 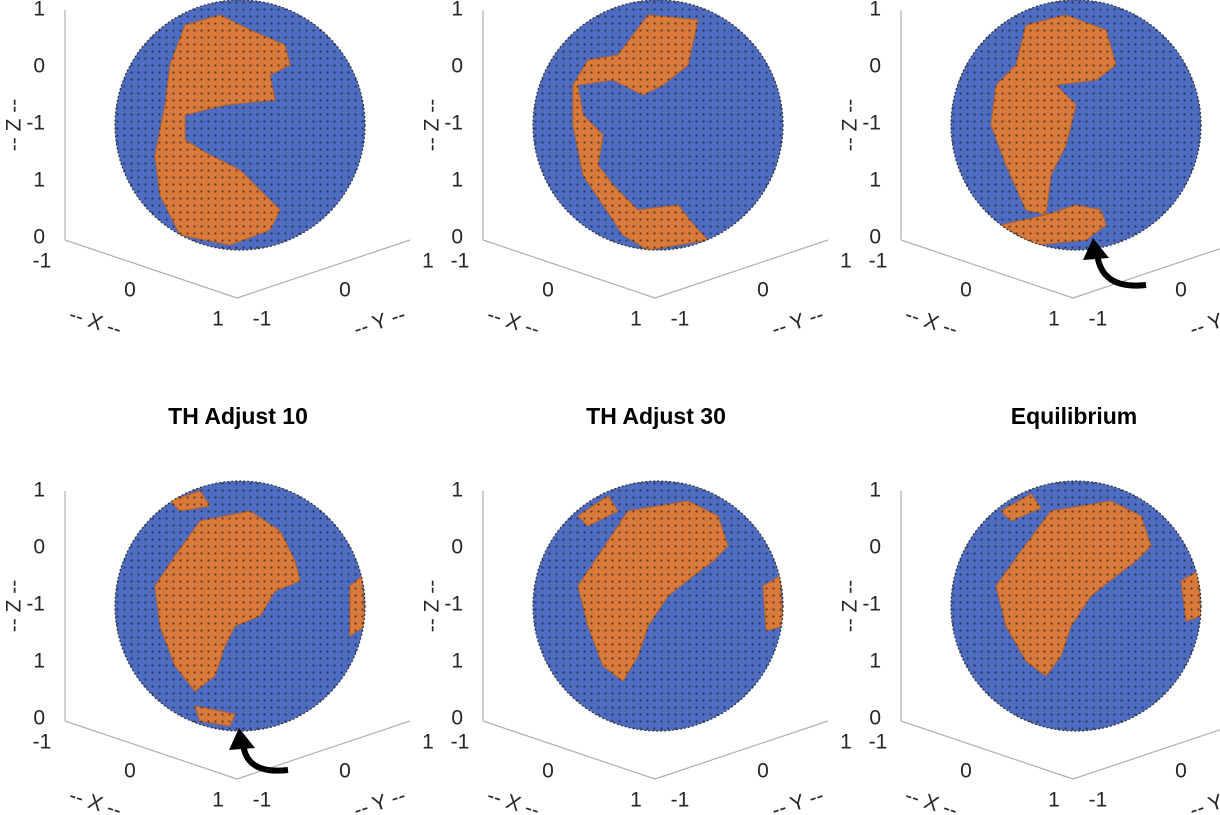 What do you see at coordinates (1074, 416) in the screenshot?
I see `panel-title: Equilibrium` at bounding box center [1074, 416].